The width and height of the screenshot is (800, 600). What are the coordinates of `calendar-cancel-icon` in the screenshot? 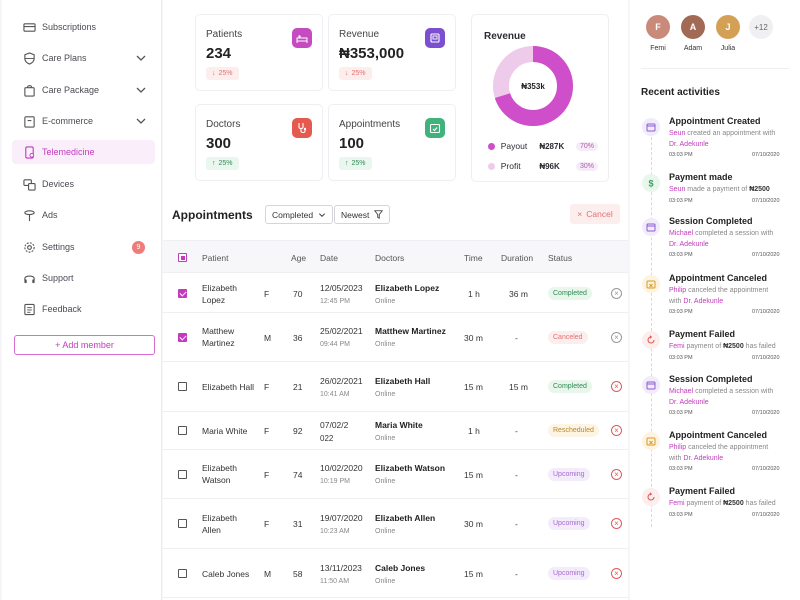 It's located at (651, 441).